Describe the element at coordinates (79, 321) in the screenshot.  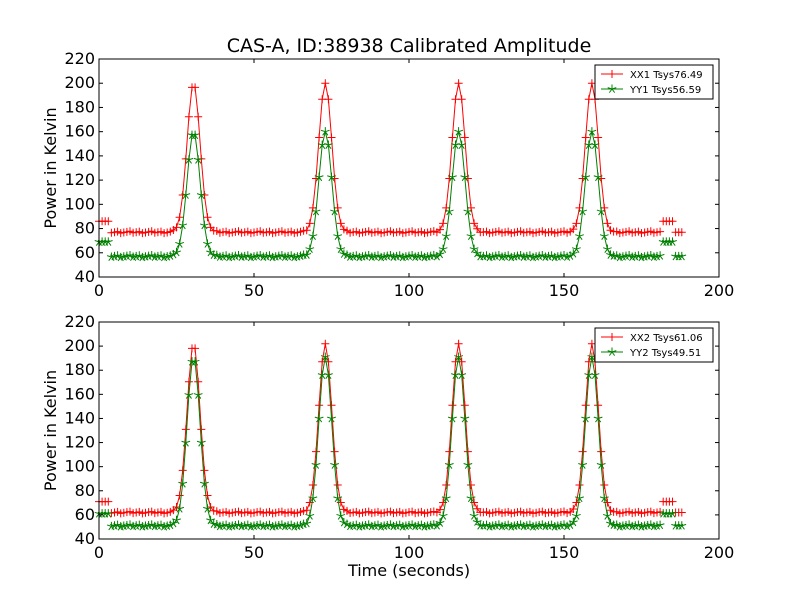
I see `y-tick-label: 220` at that location.